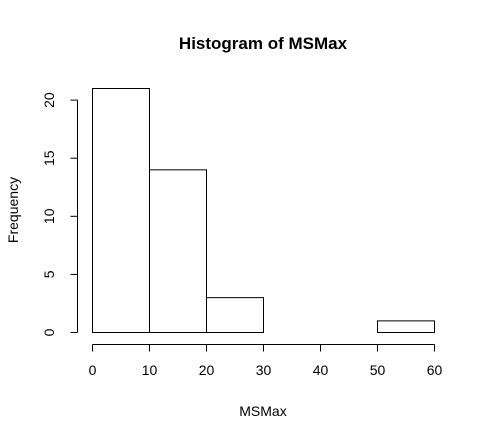 Image resolution: width=489 pixels, height=441 pixels. I want to click on x-tick-label-50: 50, so click(378, 370).